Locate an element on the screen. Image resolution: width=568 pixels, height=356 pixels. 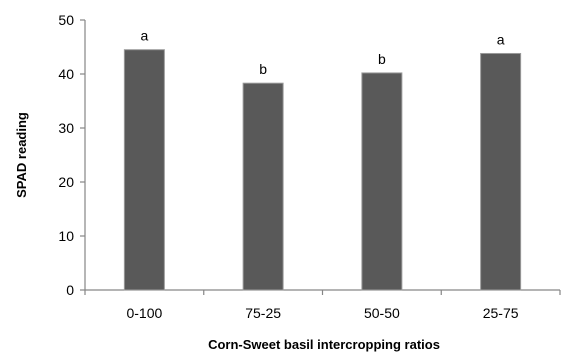
x-tick-label: 50-50 is located at coordinates (382, 313).